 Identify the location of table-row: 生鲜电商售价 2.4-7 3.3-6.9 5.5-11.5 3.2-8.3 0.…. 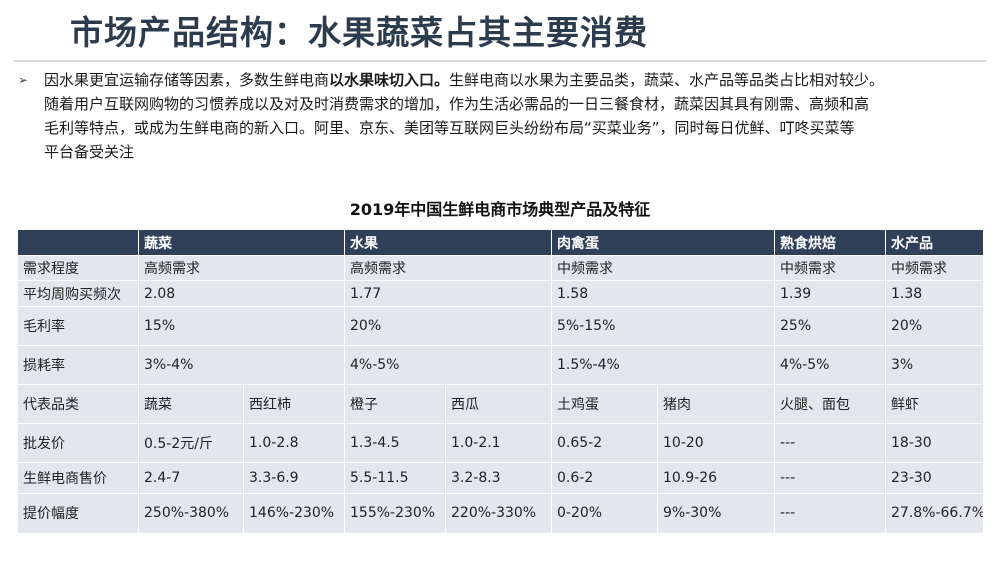
(500, 478).